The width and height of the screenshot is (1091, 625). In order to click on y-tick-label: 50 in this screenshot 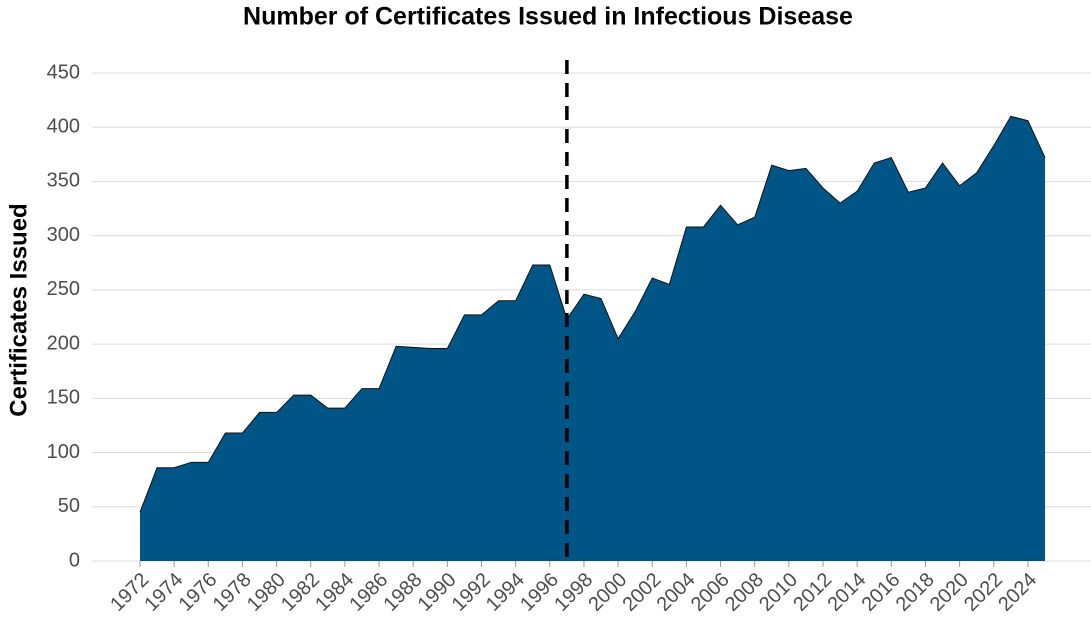, I will do `click(69, 506)`.